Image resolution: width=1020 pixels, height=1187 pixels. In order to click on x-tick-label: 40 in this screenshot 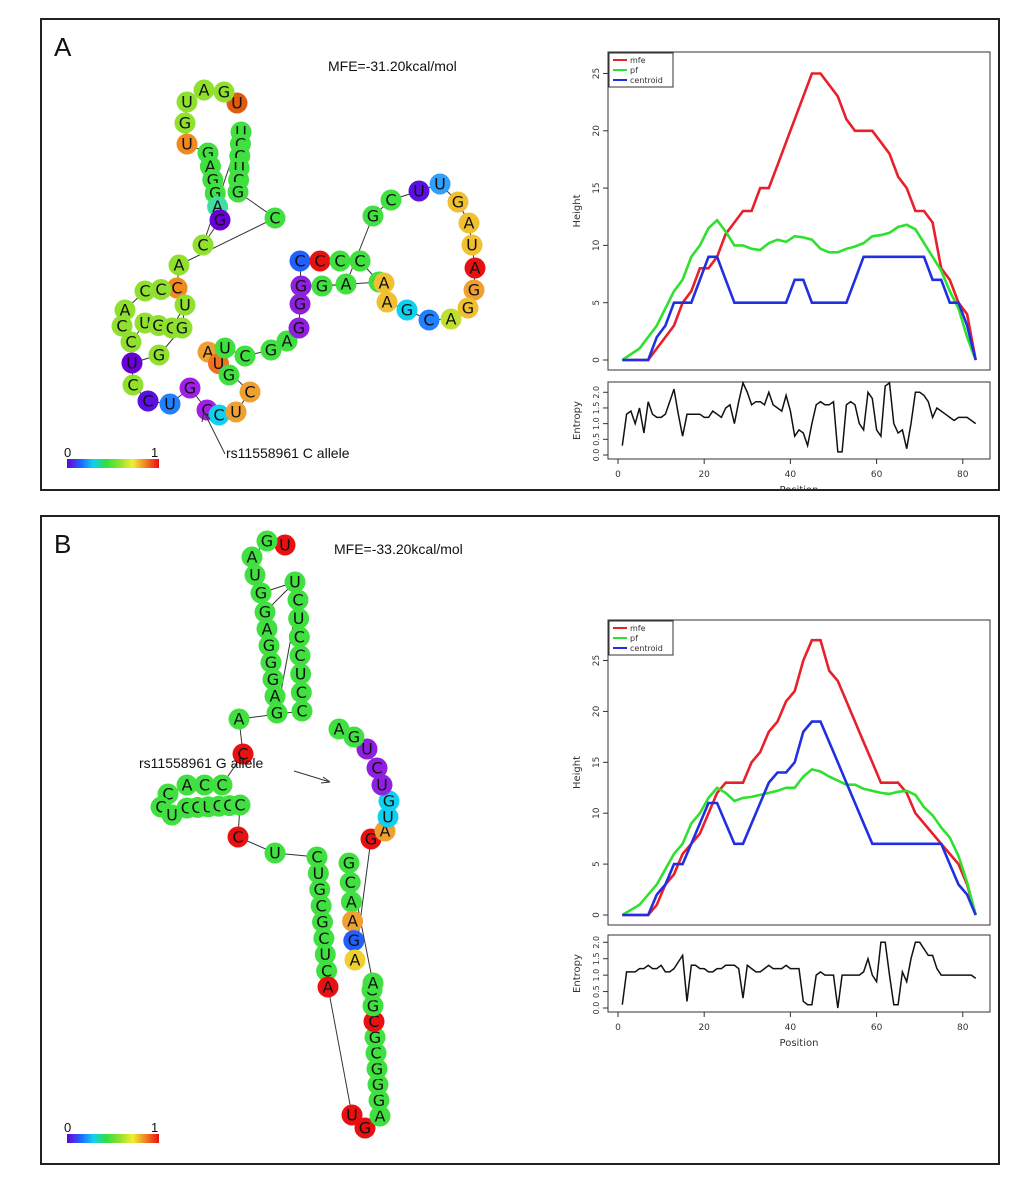, I will do `click(791, 1028)`.